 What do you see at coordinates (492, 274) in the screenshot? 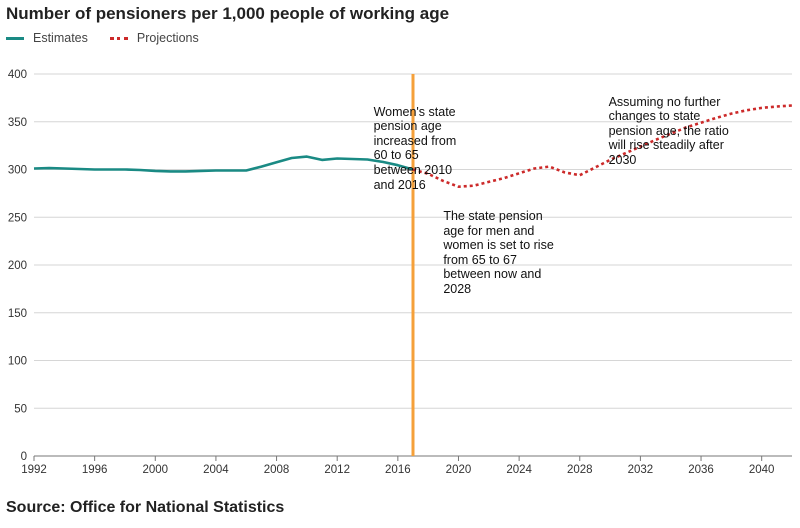
I see `annotation-line: between now and` at bounding box center [492, 274].